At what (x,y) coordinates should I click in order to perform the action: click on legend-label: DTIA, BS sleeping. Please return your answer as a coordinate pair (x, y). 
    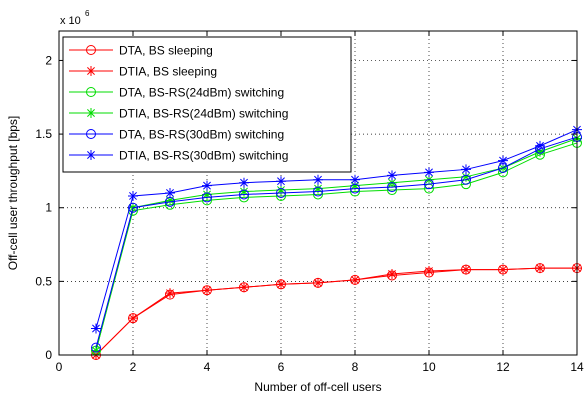
    Looking at the image, I should click on (168, 72).